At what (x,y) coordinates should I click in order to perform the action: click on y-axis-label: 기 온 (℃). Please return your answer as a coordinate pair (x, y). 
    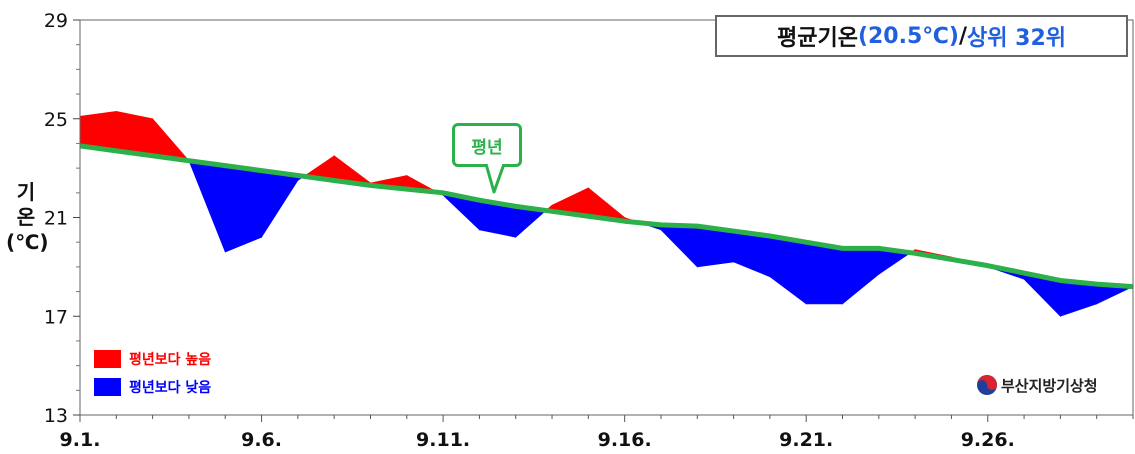
    Looking at the image, I should click on (27, 217).